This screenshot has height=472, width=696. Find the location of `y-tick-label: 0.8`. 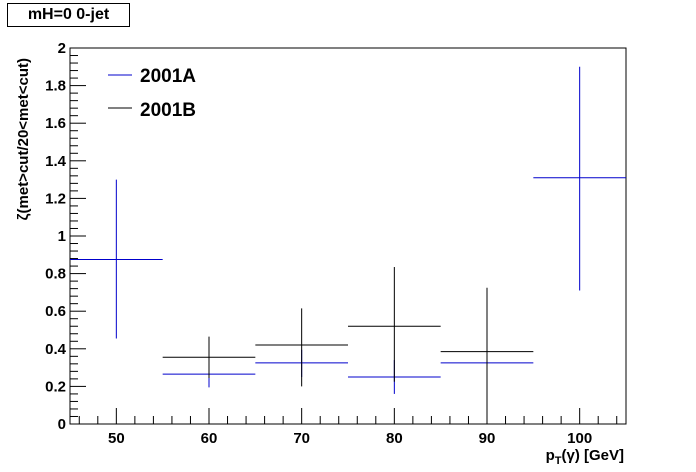

y-tick-label: 0.8 is located at coordinates (55, 274).